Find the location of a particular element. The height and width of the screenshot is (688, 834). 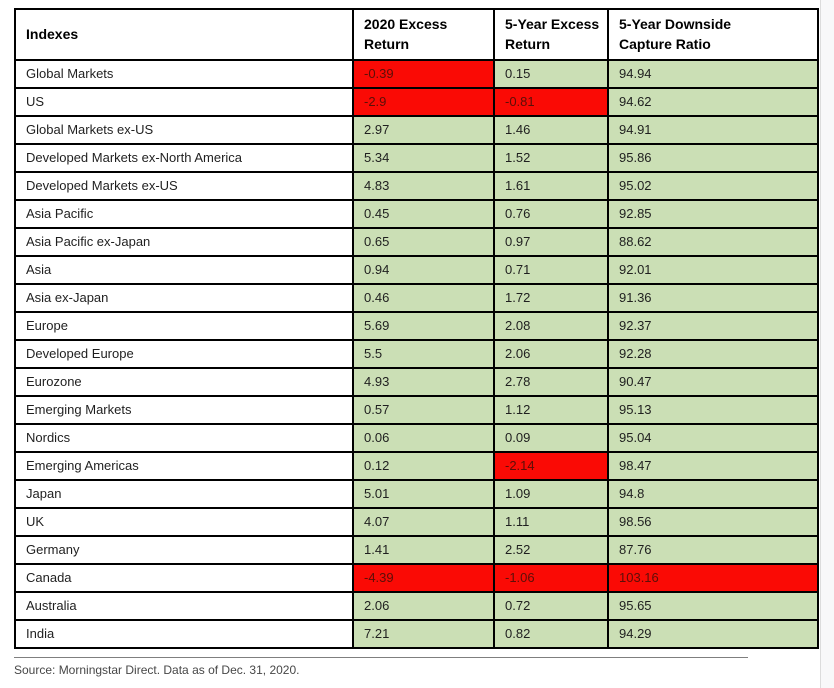

column-header-indexes: Indexes is located at coordinates (184, 34).